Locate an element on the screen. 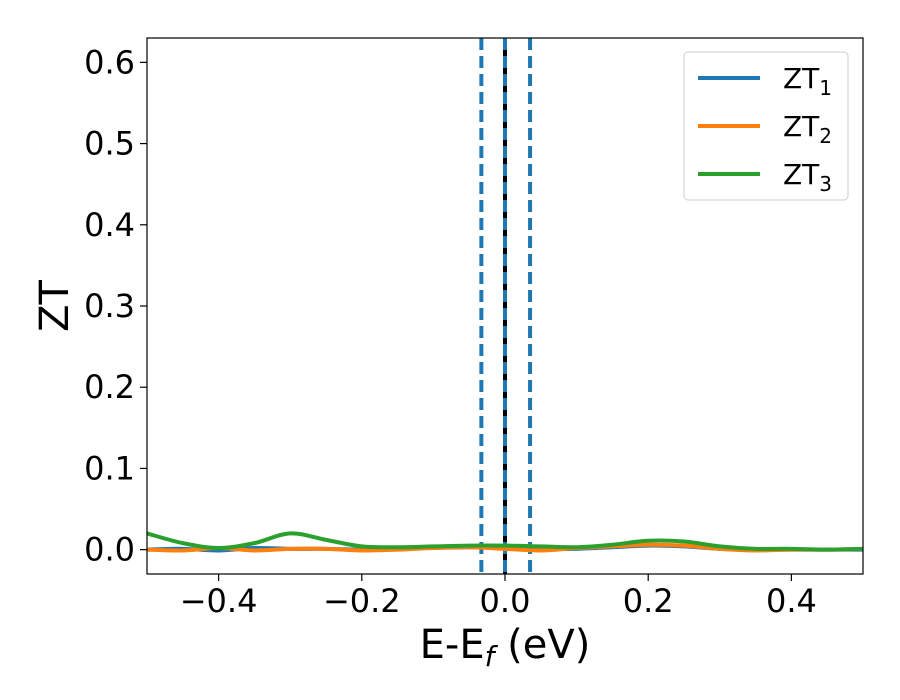 The image size is (900, 700). legend-label-ZT1: ZT1 is located at coordinates (807, 81).